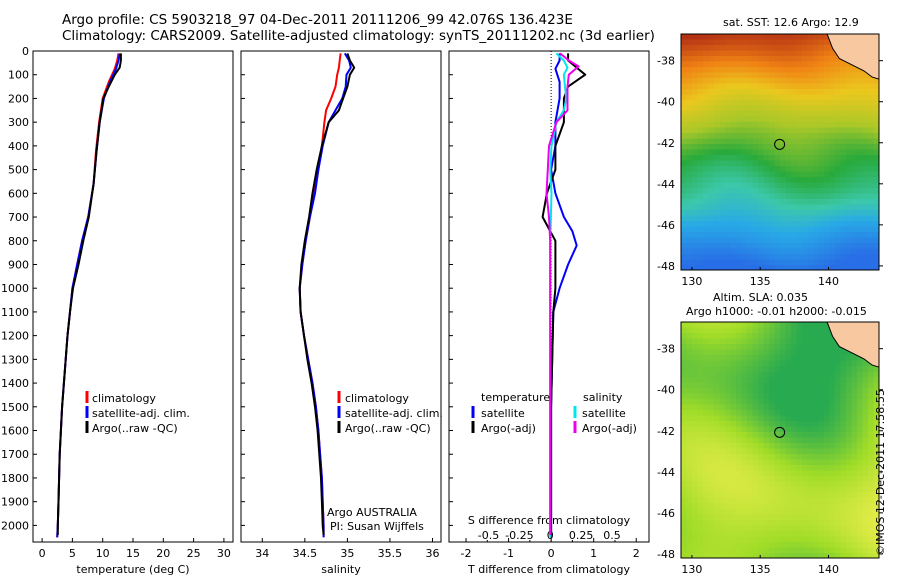  Describe the element at coordinates (691, 569) in the screenshot. I see `sla-map-lon-tick-label: 130` at that location.